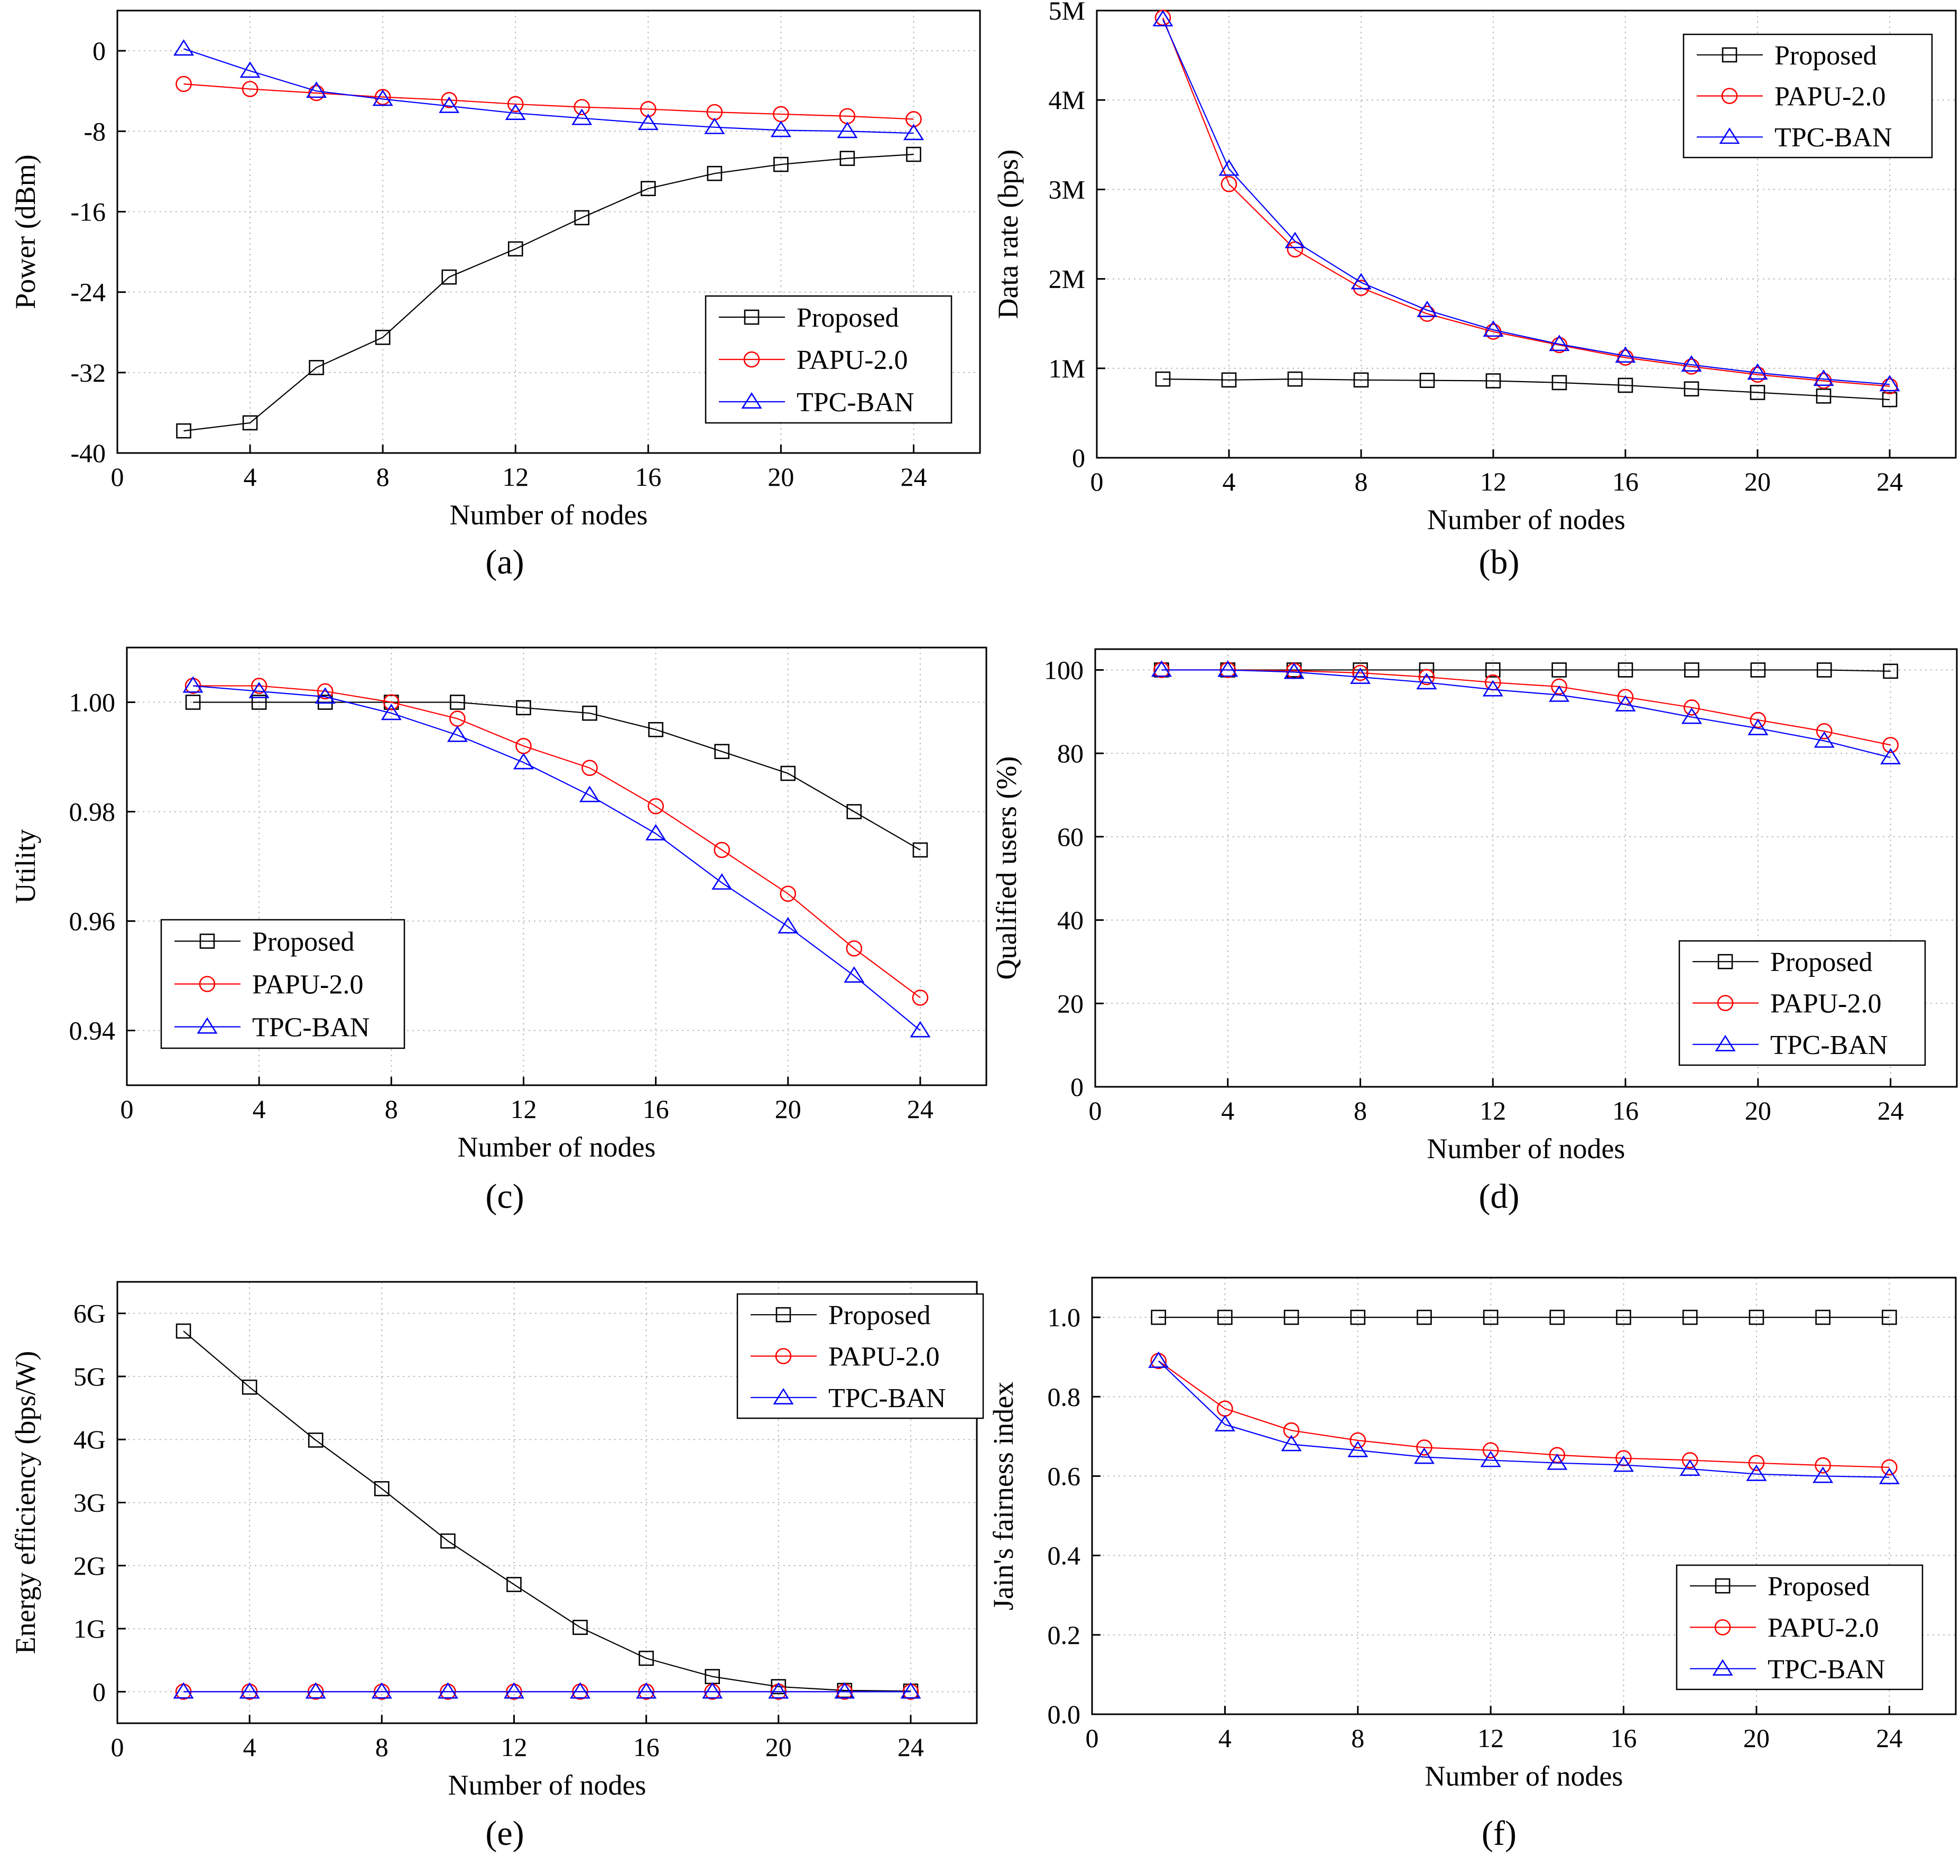 The height and width of the screenshot is (1876, 1960). Describe the element at coordinates (89, 1503) in the screenshot. I see `y-tick-label: 3G` at that location.